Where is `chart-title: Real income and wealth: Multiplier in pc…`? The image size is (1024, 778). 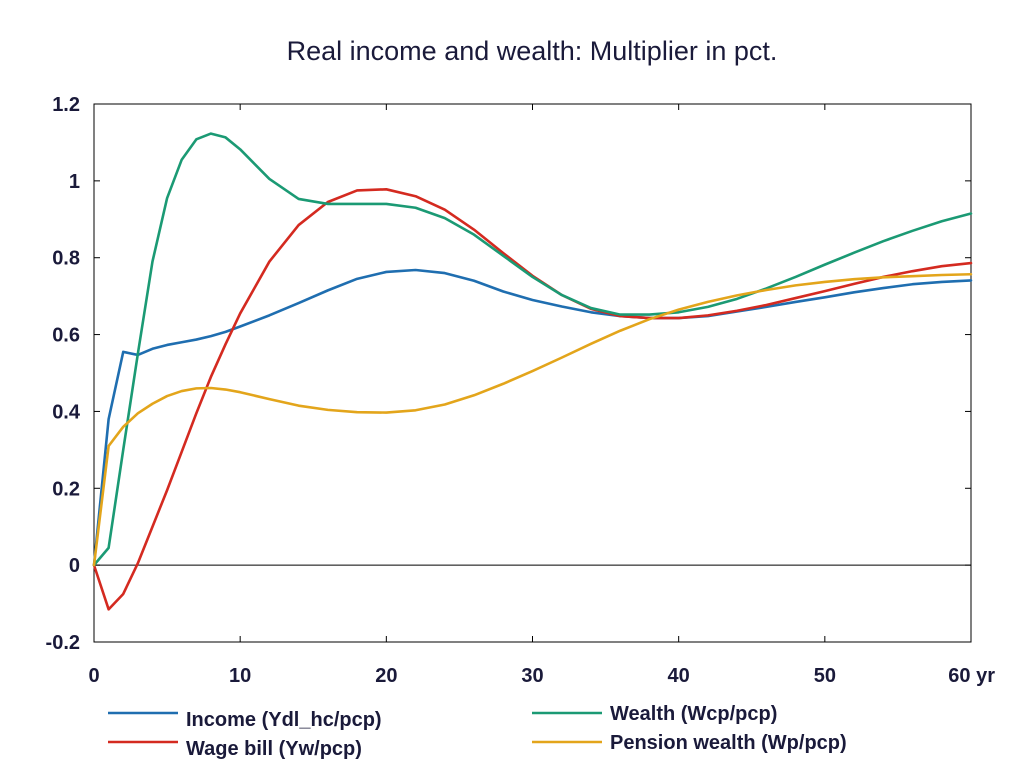
chart-title: Real income and wealth: Multiplier in pc… is located at coordinates (532, 51).